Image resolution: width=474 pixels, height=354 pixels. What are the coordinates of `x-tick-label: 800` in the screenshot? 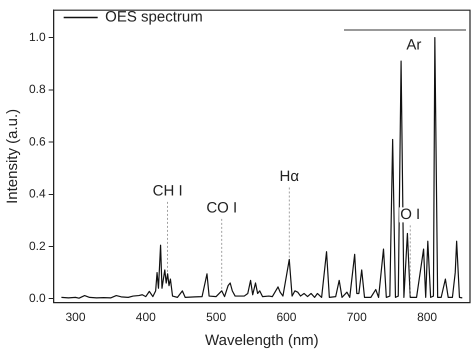 It's located at (427, 317).